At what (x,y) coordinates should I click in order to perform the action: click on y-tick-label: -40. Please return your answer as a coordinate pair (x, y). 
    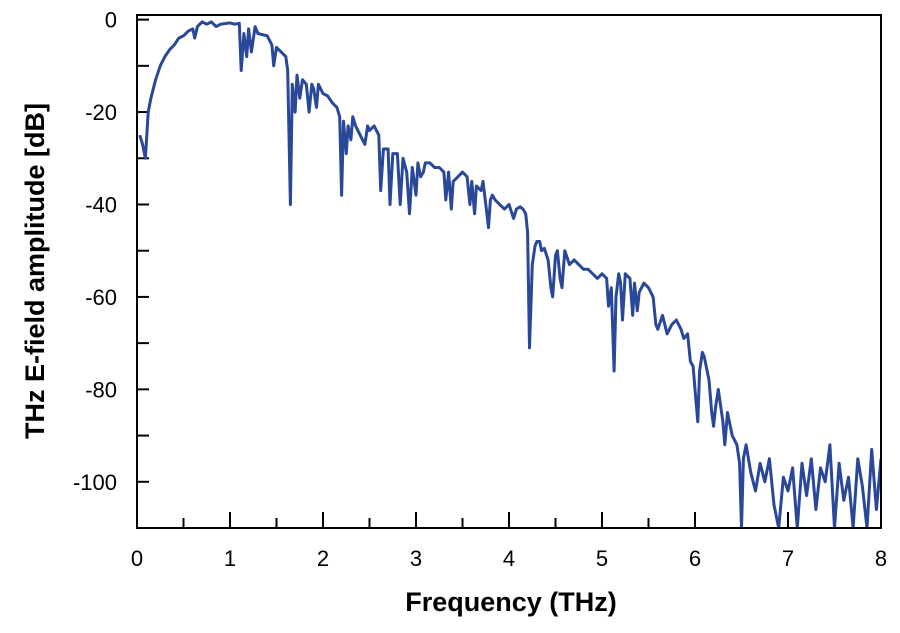
    Looking at the image, I should click on (101, 204).